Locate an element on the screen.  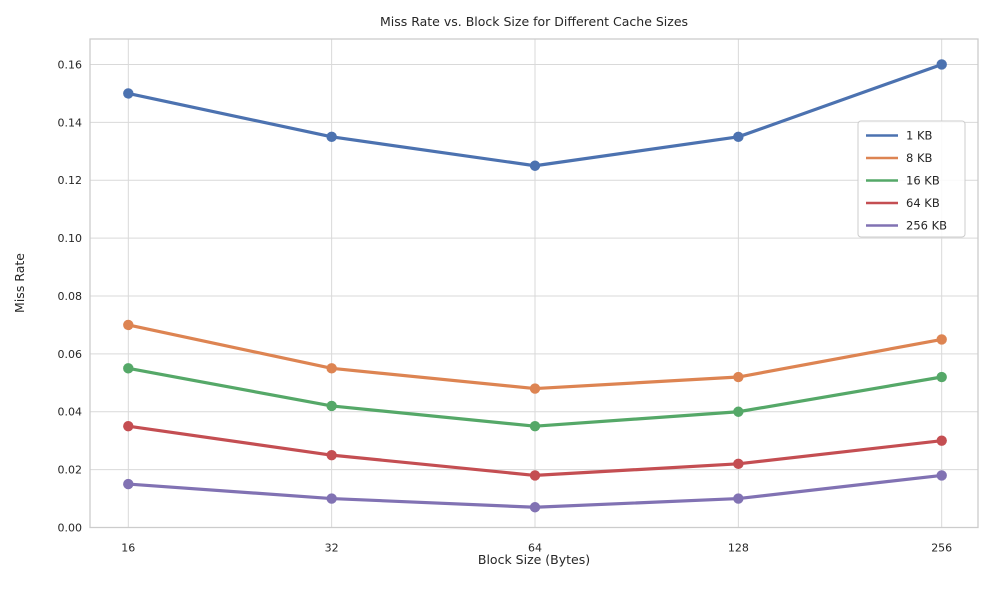
x-tick-label: 256 is located at coordinates (941, 548).